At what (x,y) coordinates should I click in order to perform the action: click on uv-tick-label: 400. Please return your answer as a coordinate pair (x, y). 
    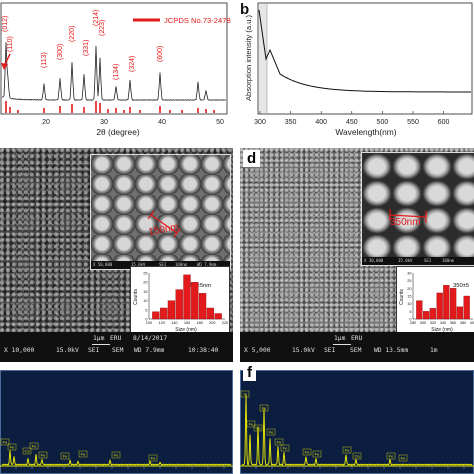
    Looking at the image, I should click on (321, 122).